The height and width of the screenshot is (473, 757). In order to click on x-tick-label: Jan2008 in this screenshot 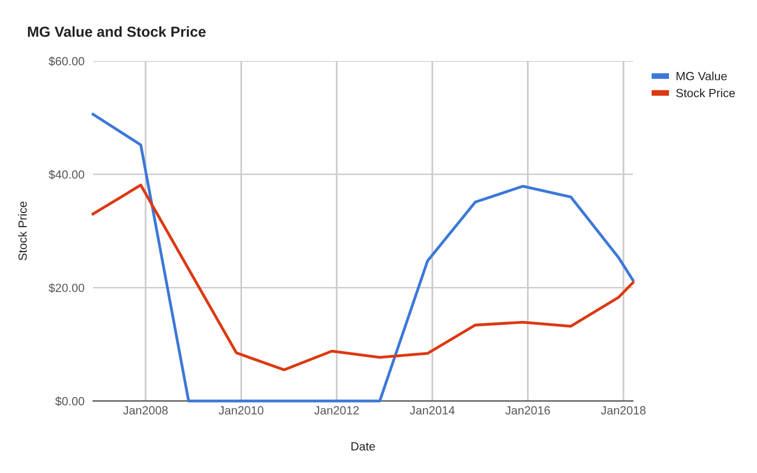, I will do `click(145, 410)`.